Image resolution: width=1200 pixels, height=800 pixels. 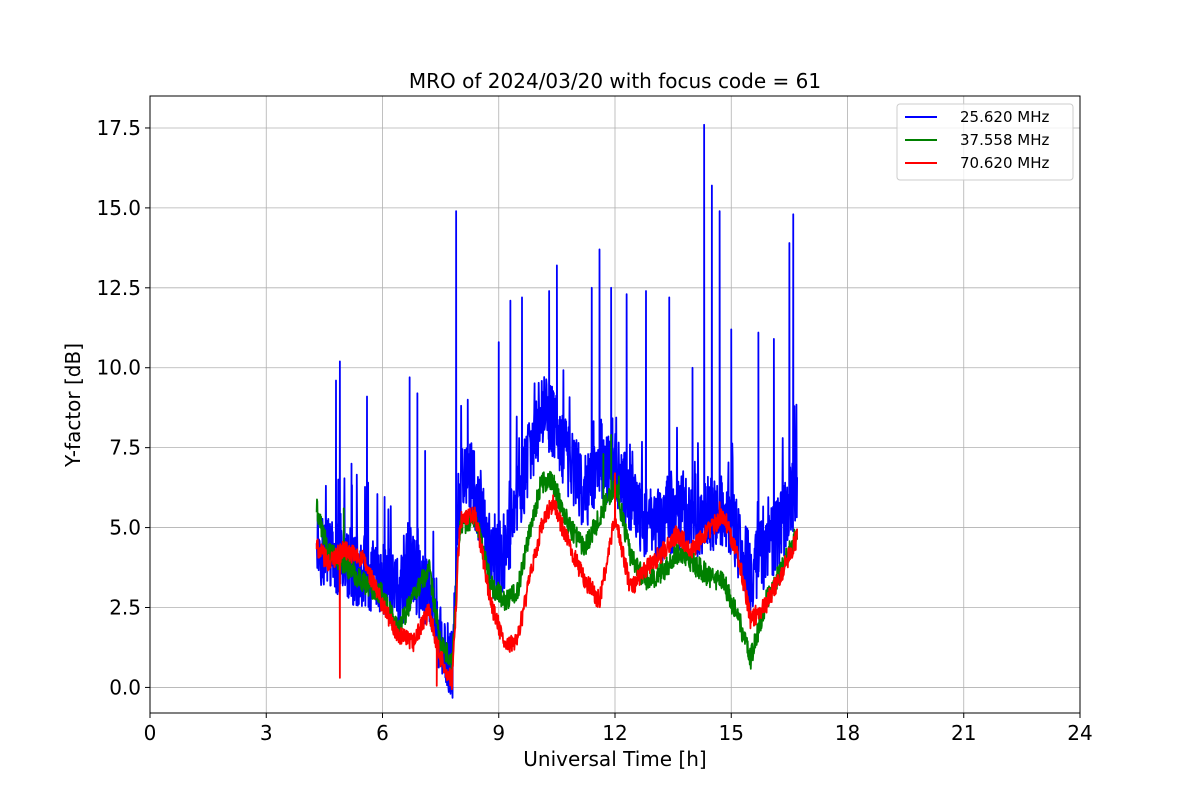 What do you see at coordinates (118, 368) in the screenshot?
I see `y-tick-label: 10.0` at bounding box center [118, 368].